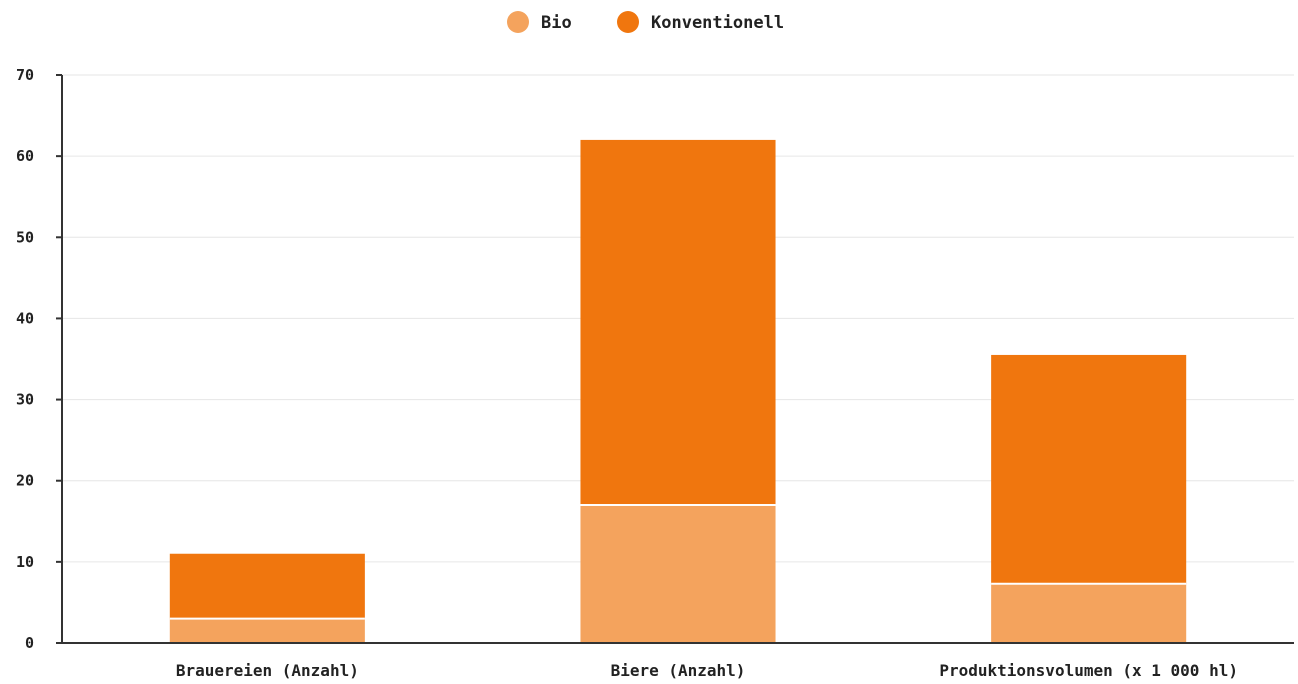 The image size is (1298, 684). What do you see at coordinates (628, 22) in the screenshot?
I see `legend-swatch-konventionell` at bounding box center [628, 22].